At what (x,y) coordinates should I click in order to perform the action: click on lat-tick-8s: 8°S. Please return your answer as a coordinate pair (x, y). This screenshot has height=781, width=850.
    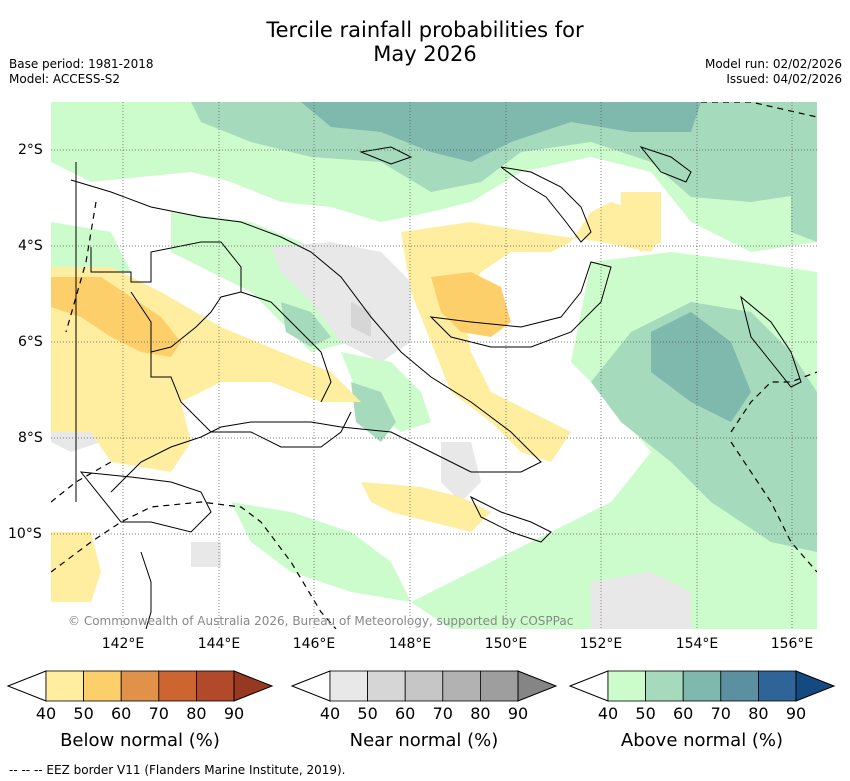
    Looking at the image, I should click on (30, 438).